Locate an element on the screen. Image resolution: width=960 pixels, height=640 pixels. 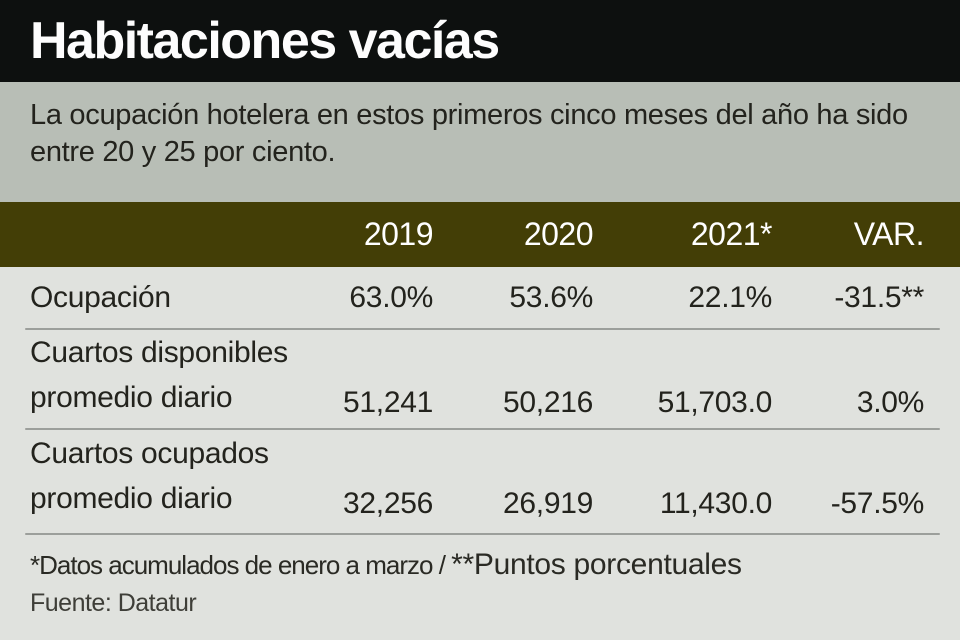
cell-value: 50,216 is located at coordinates (548, 402).